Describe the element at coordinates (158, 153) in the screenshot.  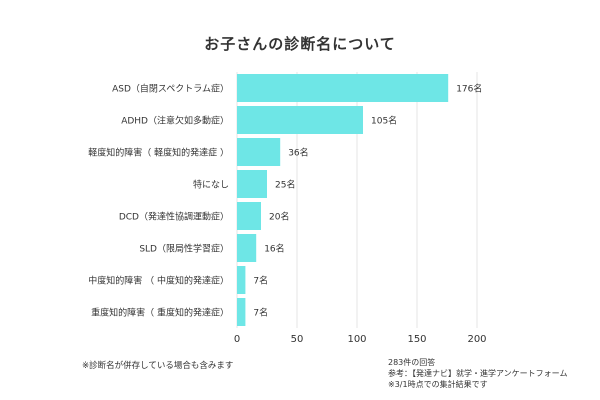
I see `category-label: 軽度知的障害（ 軽度知的発達症 ）` at that location.